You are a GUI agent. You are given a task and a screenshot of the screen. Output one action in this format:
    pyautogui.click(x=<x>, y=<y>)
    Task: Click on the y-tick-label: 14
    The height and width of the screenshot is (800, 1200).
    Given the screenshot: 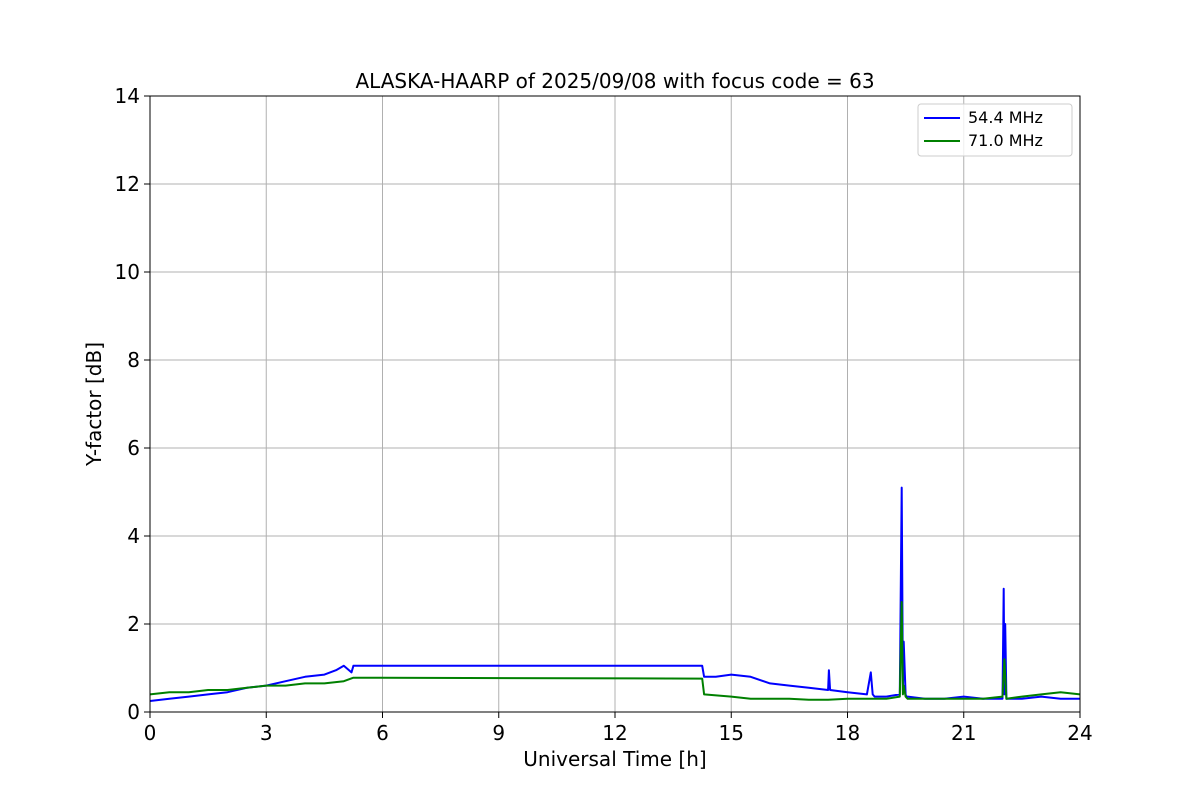 What is the action you would take?
    pyautogui.click(x=127, y=96)
    